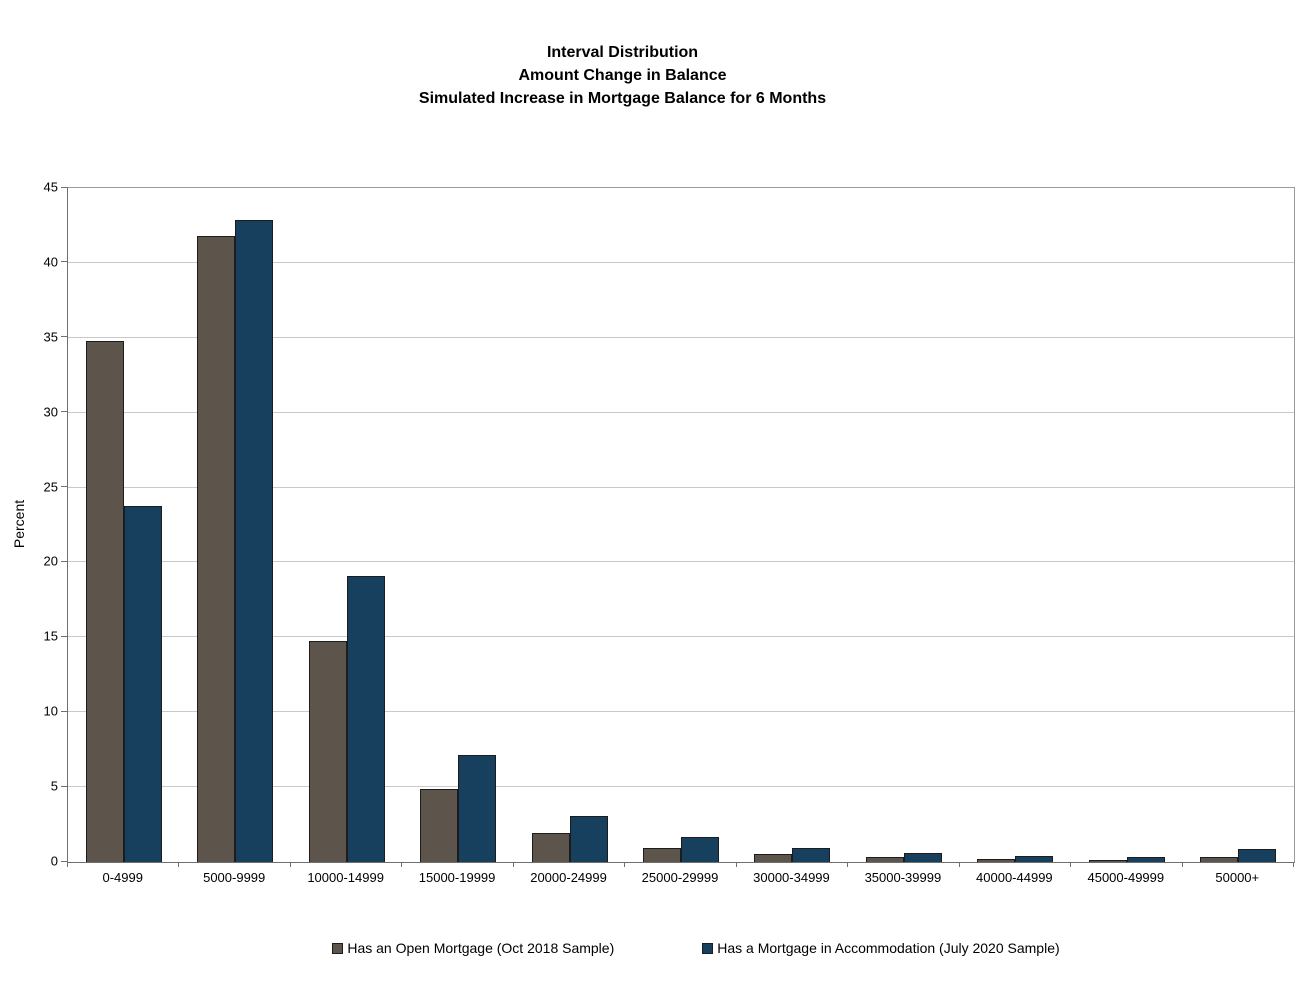 This screenshot has width=1306, height=998. Describe the element at coordinates (54, 786) in the screenshot. I see `y-tick-label: 5` at that location.